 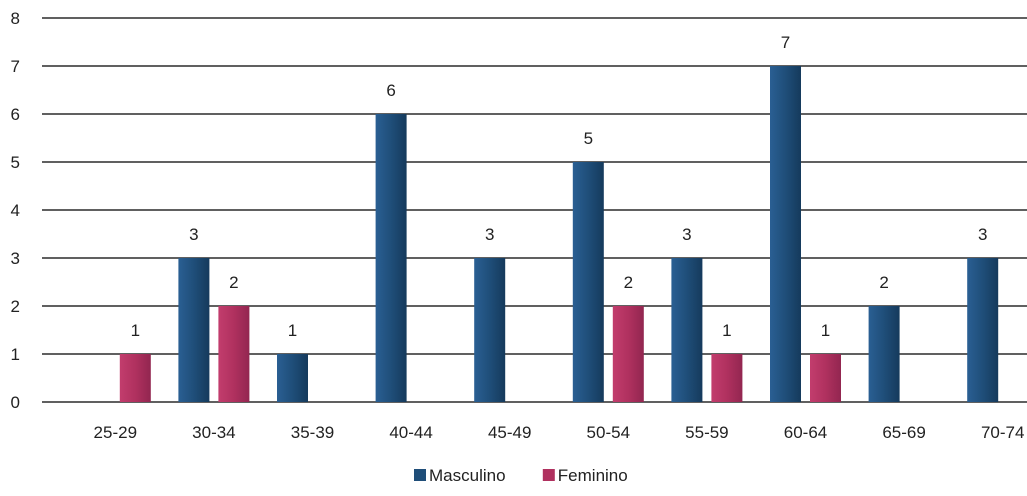 What do you see at coordinates (312, 432) in the screenshot?
I see `x-tick-label: 35-39` at bounding box center [312, 432].